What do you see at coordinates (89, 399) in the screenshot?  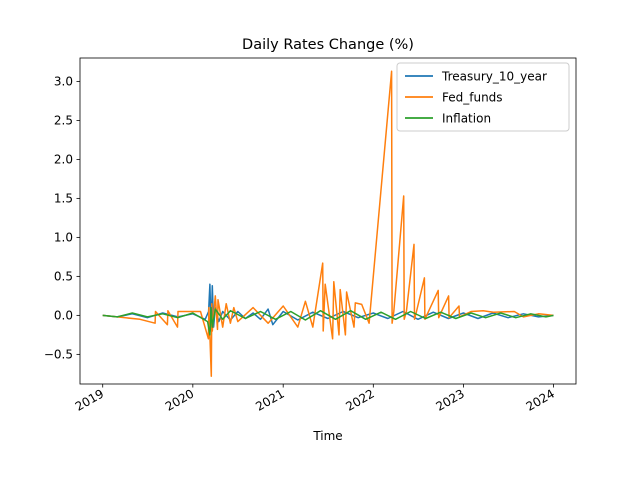 I see `x-tick-label: 2019` at bounding box center [89, 399].